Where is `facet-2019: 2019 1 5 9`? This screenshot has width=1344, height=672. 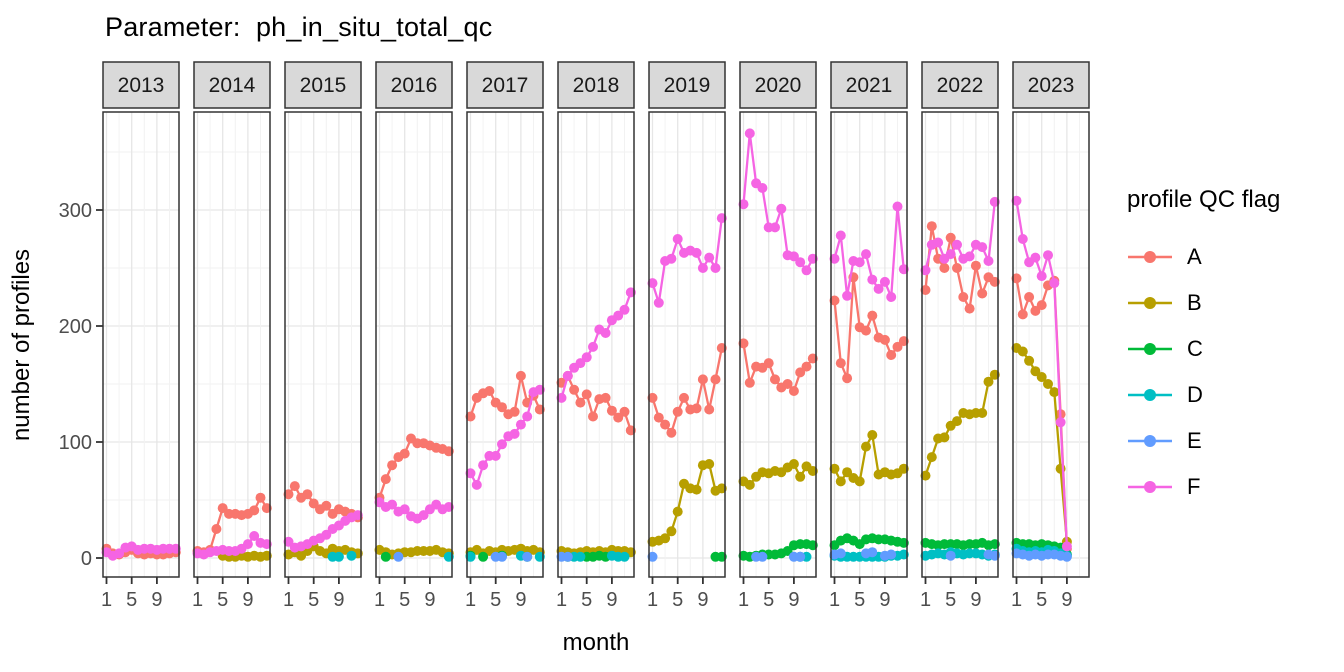 facet-2019: 2019 1 5 9 is located at coordinates (687, 336).